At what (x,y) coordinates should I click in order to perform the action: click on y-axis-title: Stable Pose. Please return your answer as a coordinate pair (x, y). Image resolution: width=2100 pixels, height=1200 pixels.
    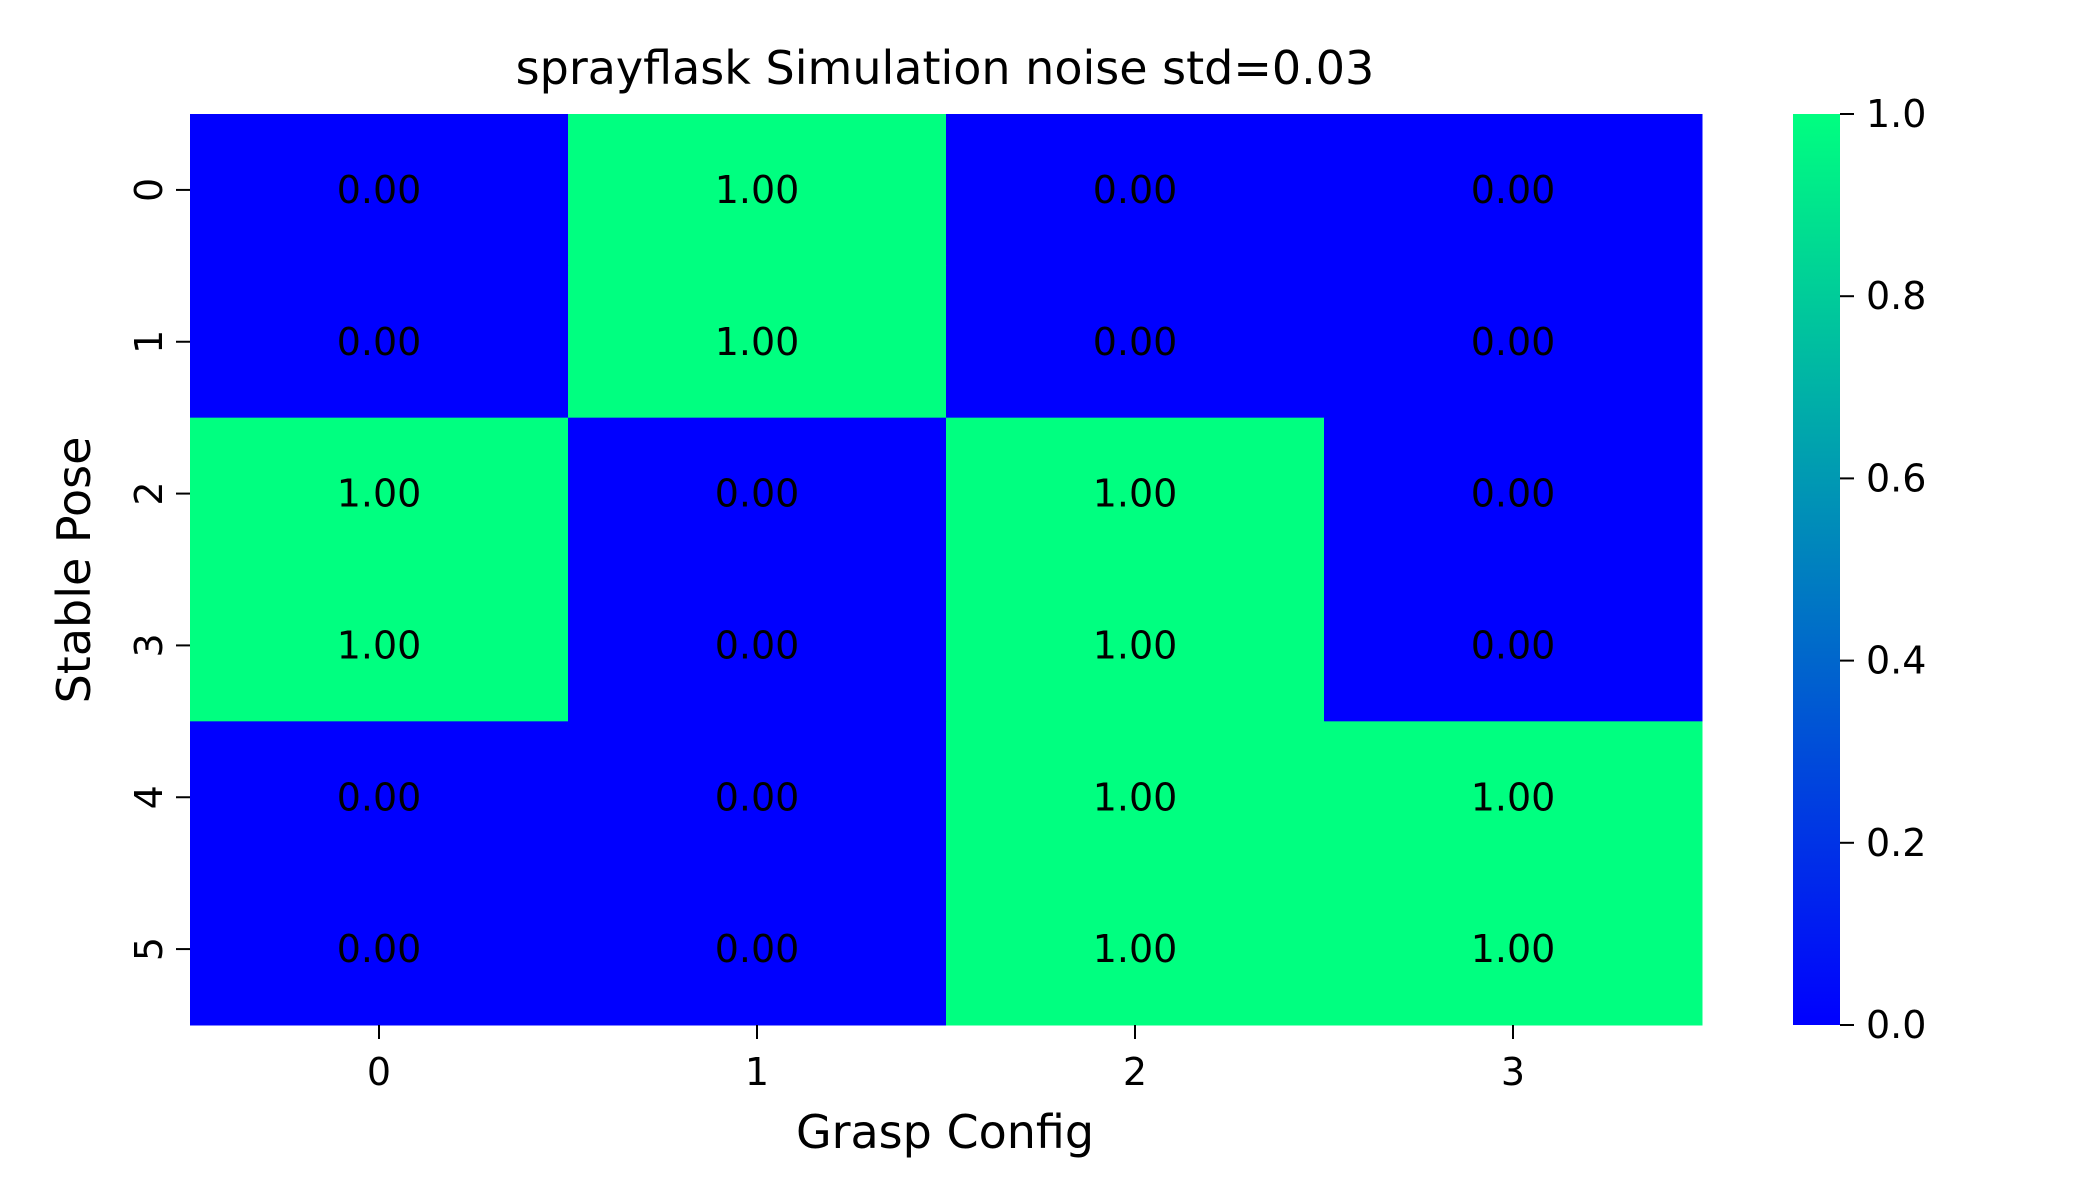
    Looking at the image, I should click on (74, 570).